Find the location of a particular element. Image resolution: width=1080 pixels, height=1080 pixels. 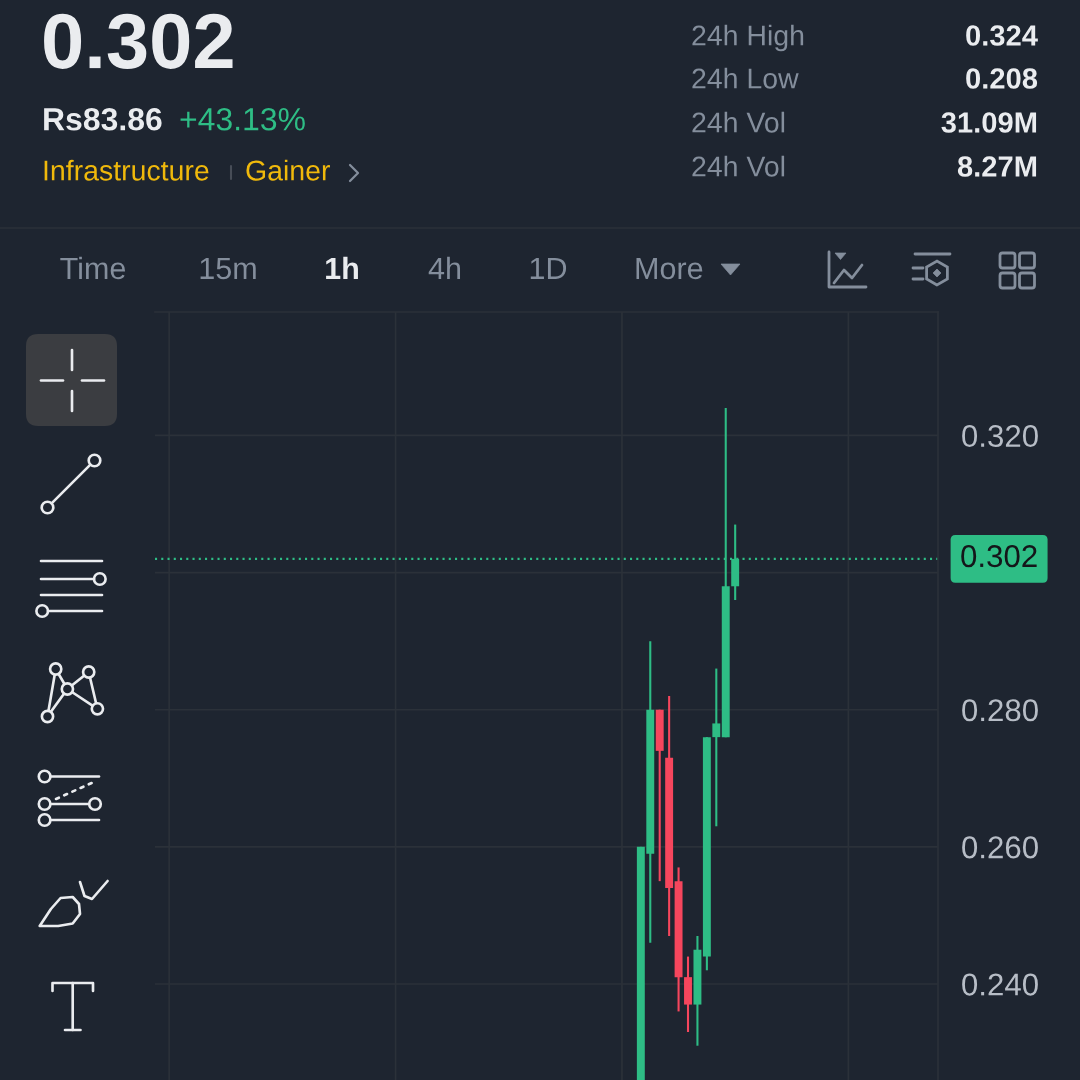

text: 1h is located at coordinates (342, 267).